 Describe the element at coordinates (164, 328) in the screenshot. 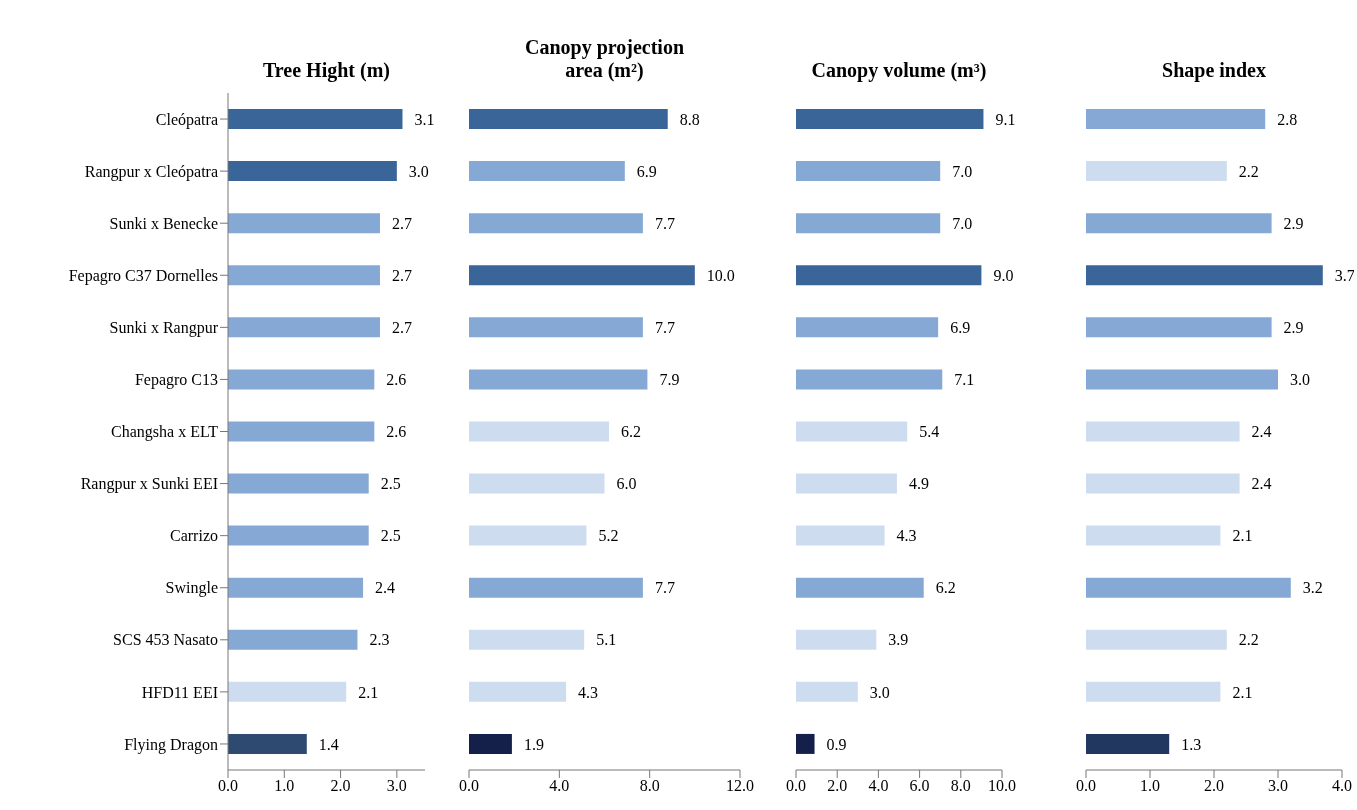

I see `y-tick-label: Sunki x Rangpur` at that location.